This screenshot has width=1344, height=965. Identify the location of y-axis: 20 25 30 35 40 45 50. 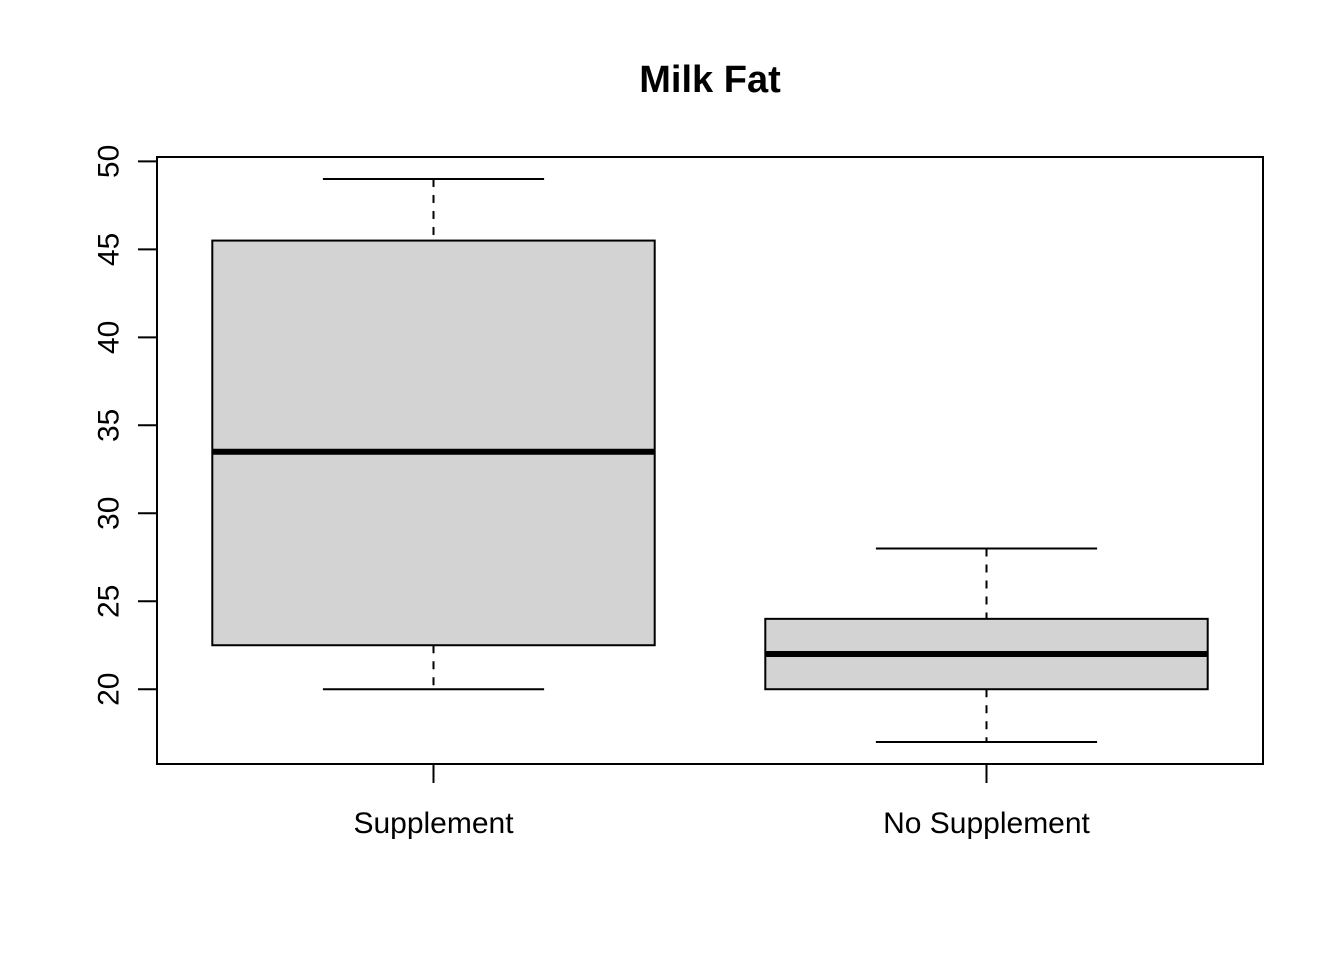
(125, 425).